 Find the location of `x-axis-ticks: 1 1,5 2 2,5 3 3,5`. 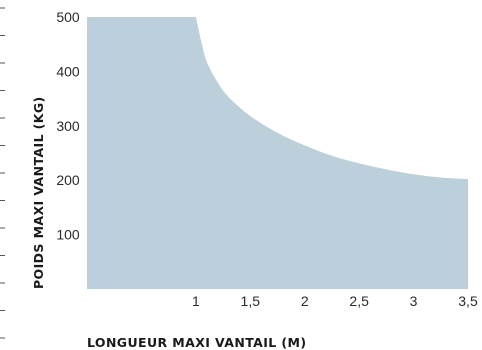

x-axis-ticks: 1 1,5 2 2,5 3 3,5 is located at coordinates (335, 301).